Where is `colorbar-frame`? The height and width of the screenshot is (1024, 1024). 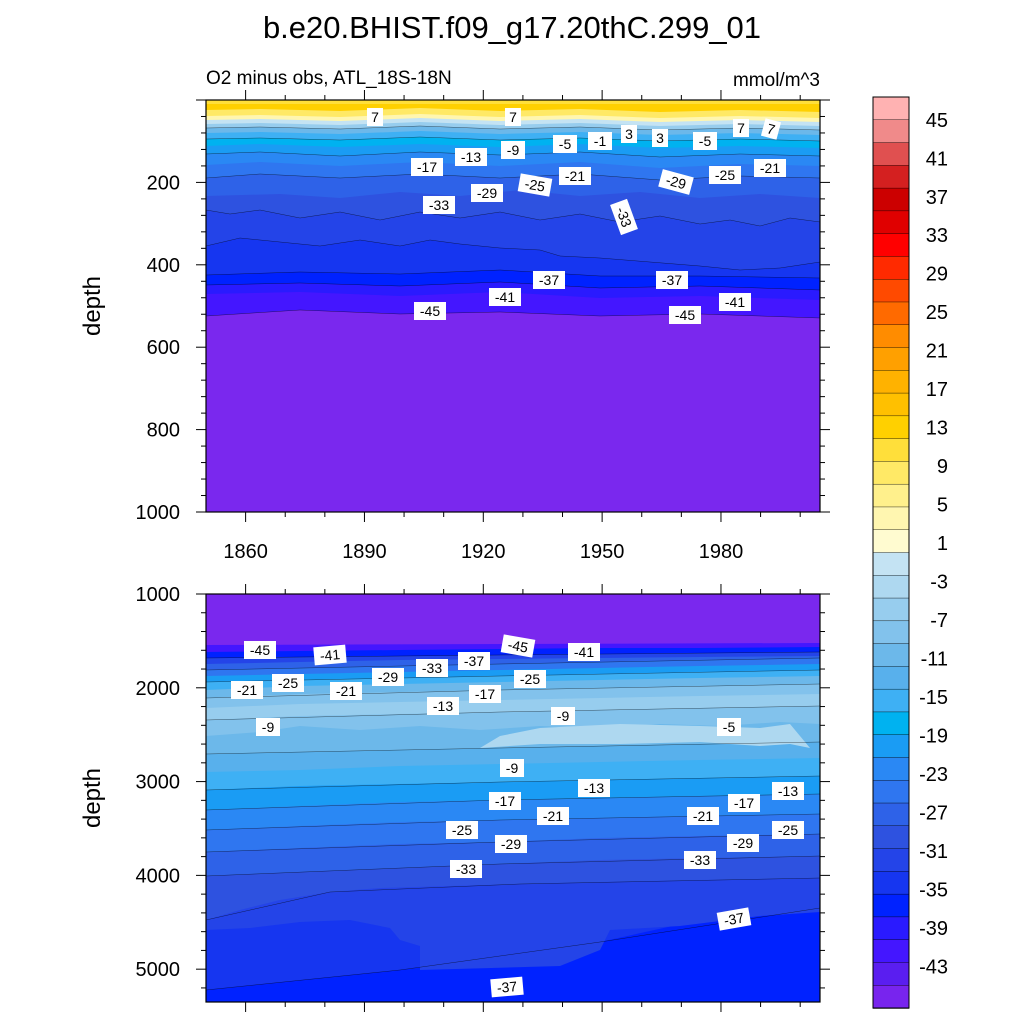
colorbar-frame is located at coordinates (891, 552).